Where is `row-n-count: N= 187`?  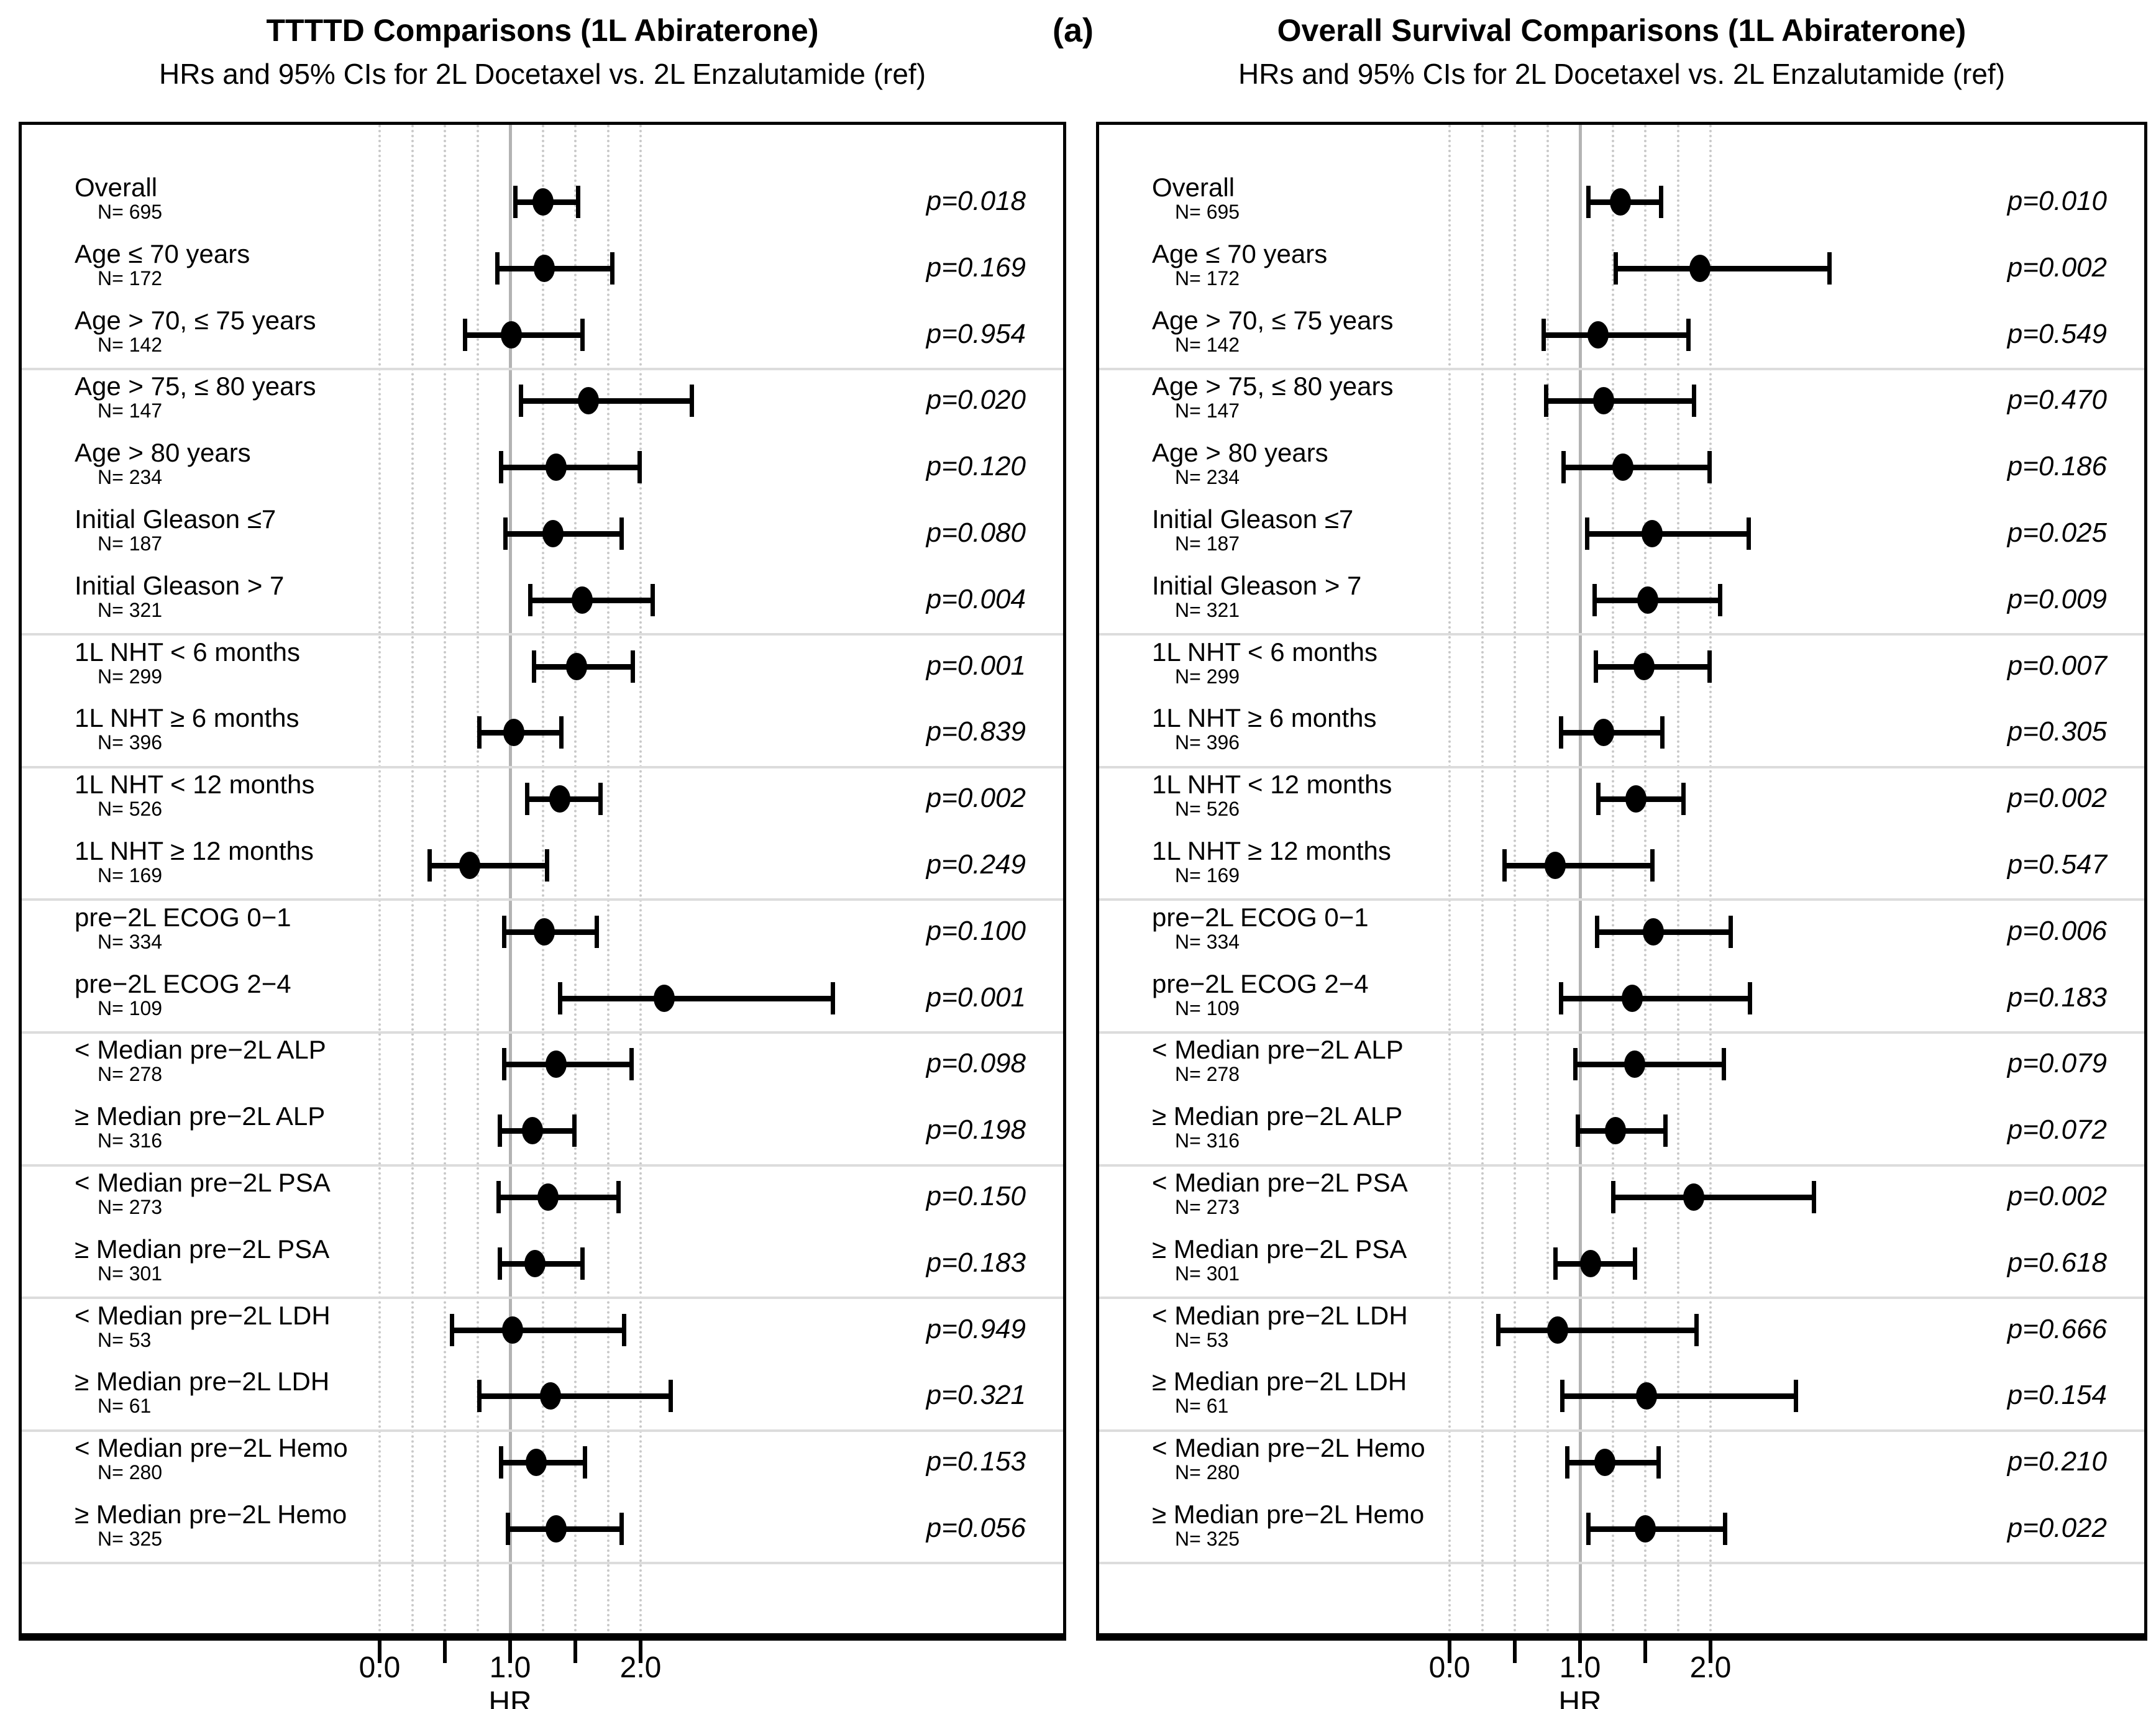 row-n-count: N= 187 is located at coordinates (130, 543).